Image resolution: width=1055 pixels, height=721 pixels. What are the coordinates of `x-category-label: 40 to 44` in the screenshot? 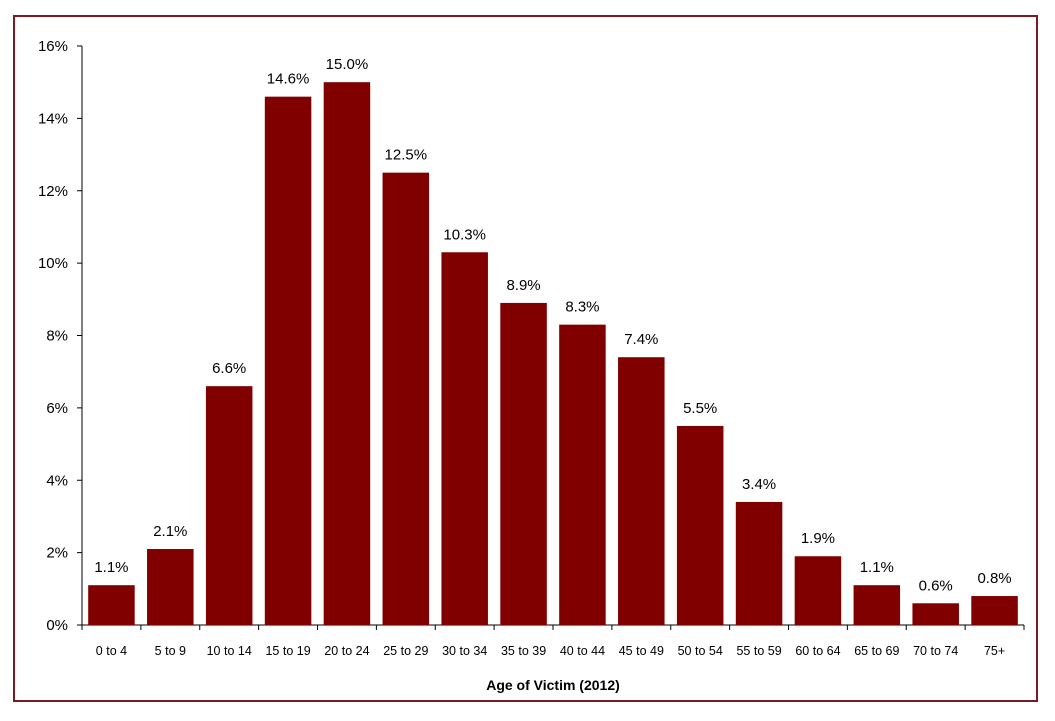 It's located at (582, 651).